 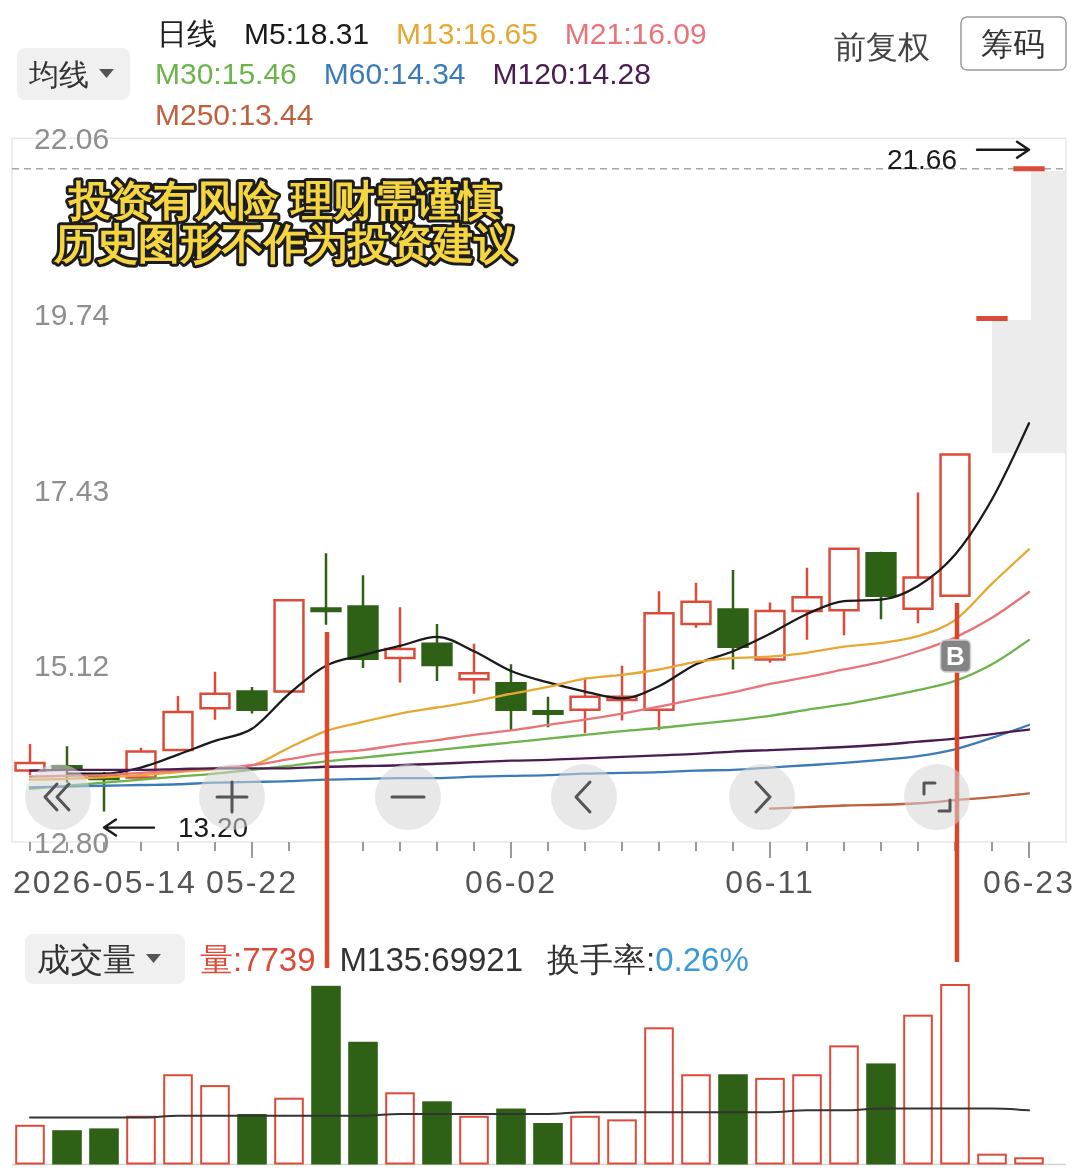 What do you see at coordinates (955, 656) in the screenshot?
I see `annotation: B` at bounding box center [955, 656].